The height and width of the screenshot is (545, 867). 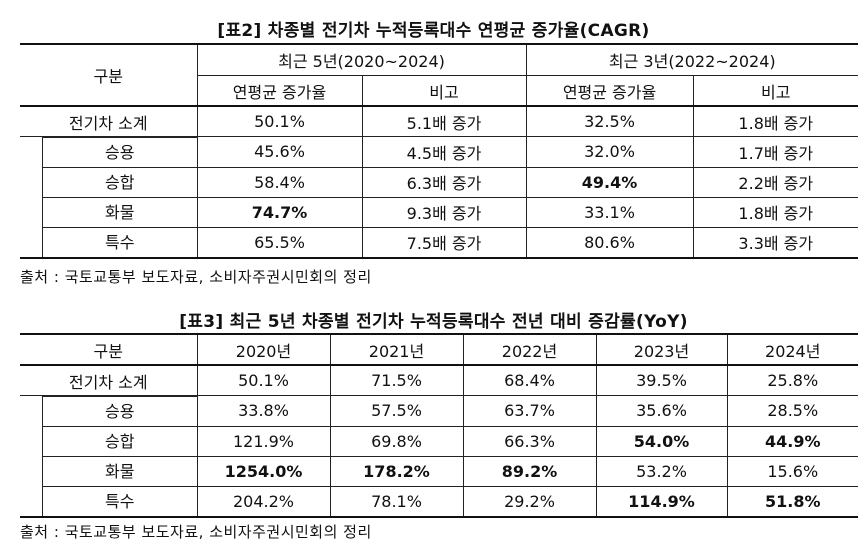 What do you see at coordinates (661, 349) in the screenshot?
I see `header-year: 2023년` at bounding box center [661, 349].